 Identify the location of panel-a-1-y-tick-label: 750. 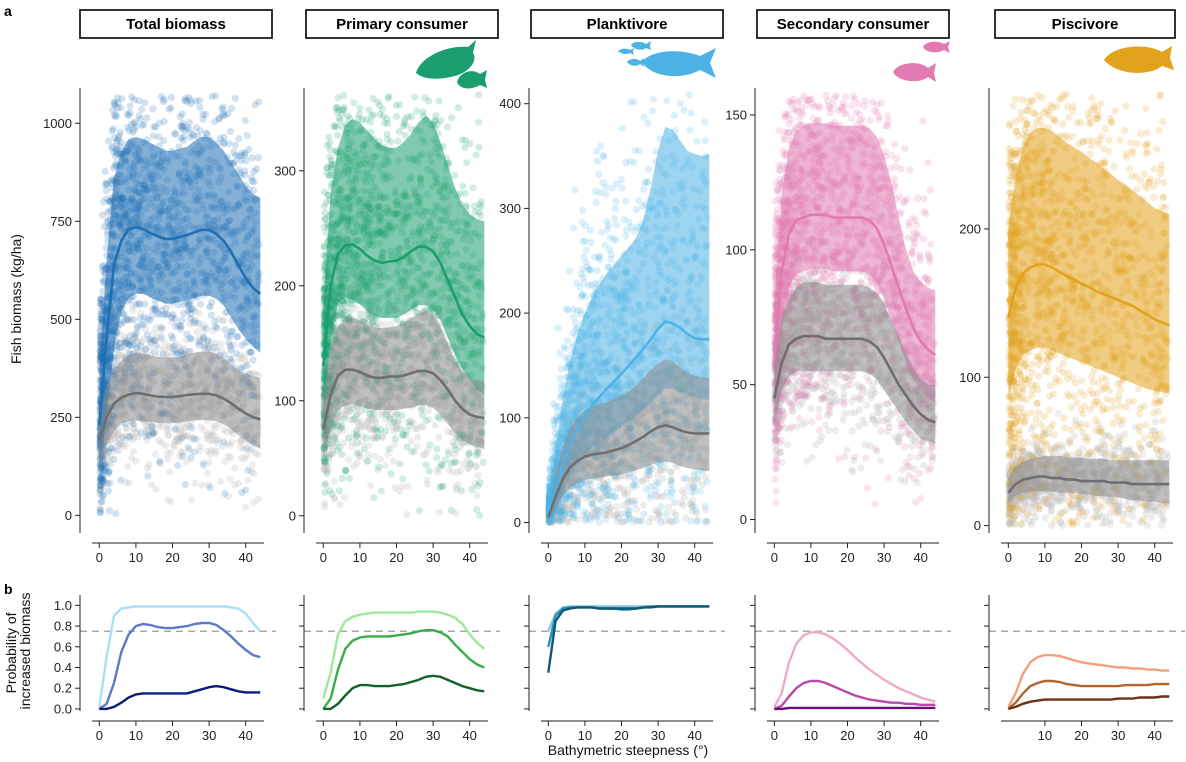
(61, 221).